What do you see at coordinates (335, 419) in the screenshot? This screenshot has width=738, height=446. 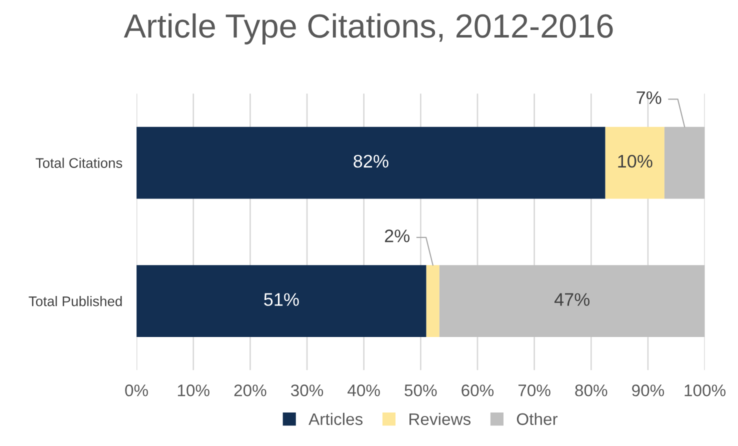 I see `legend-label: Articles` at bounding box center [335, 419].